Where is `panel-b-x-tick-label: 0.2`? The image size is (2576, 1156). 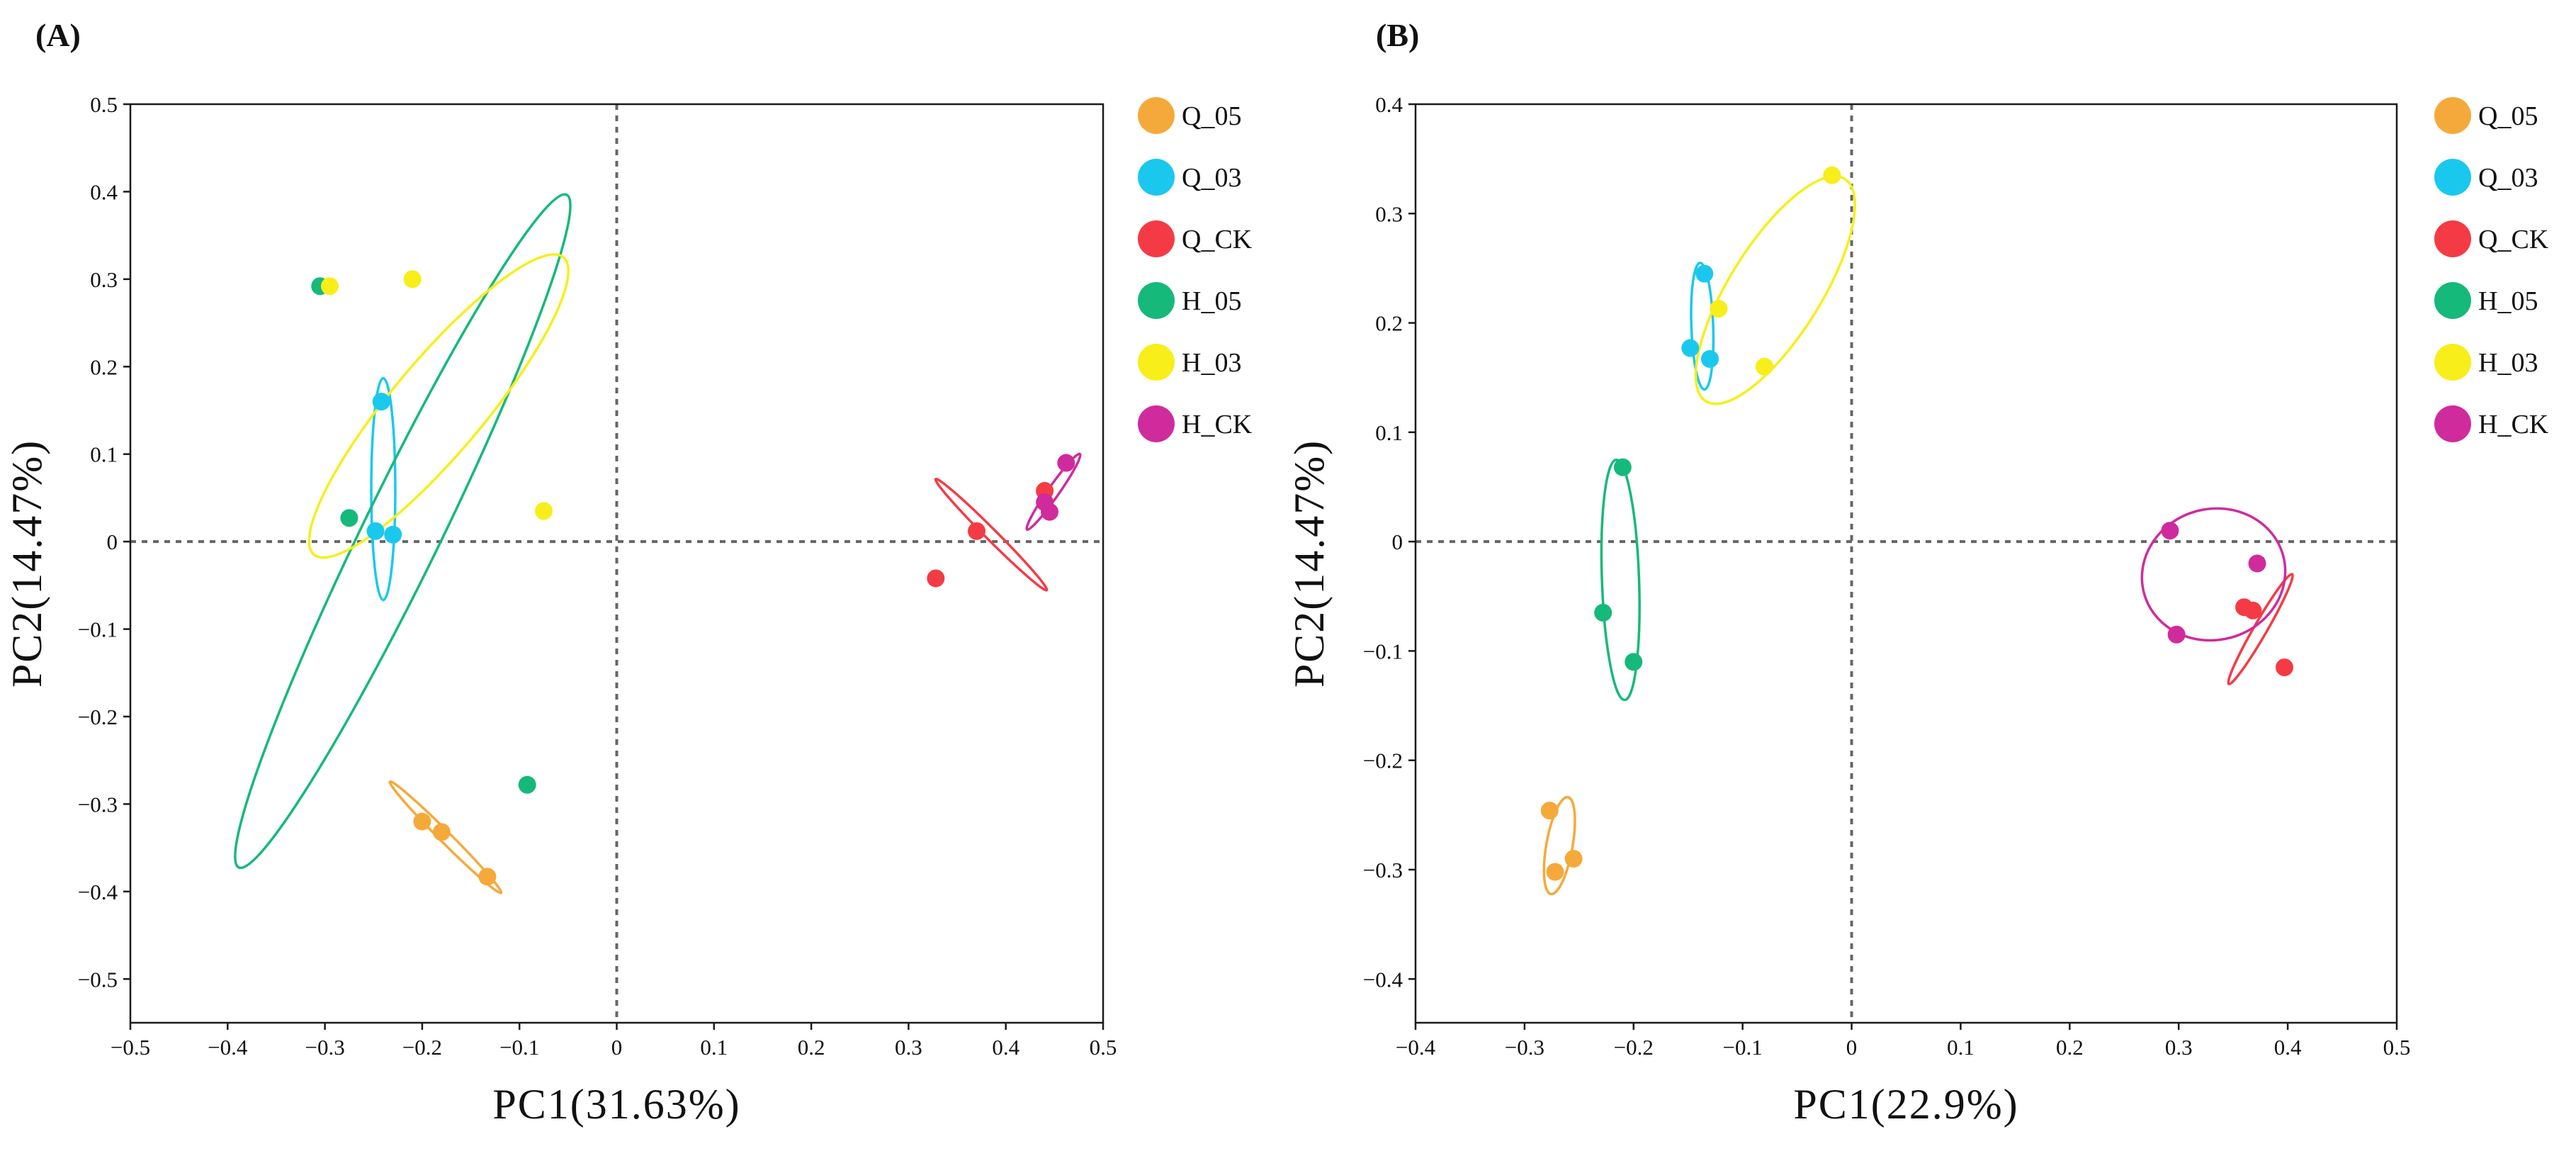
panel-b-x-tick-label: 0.2 is located at coordinates (2070, 1047).